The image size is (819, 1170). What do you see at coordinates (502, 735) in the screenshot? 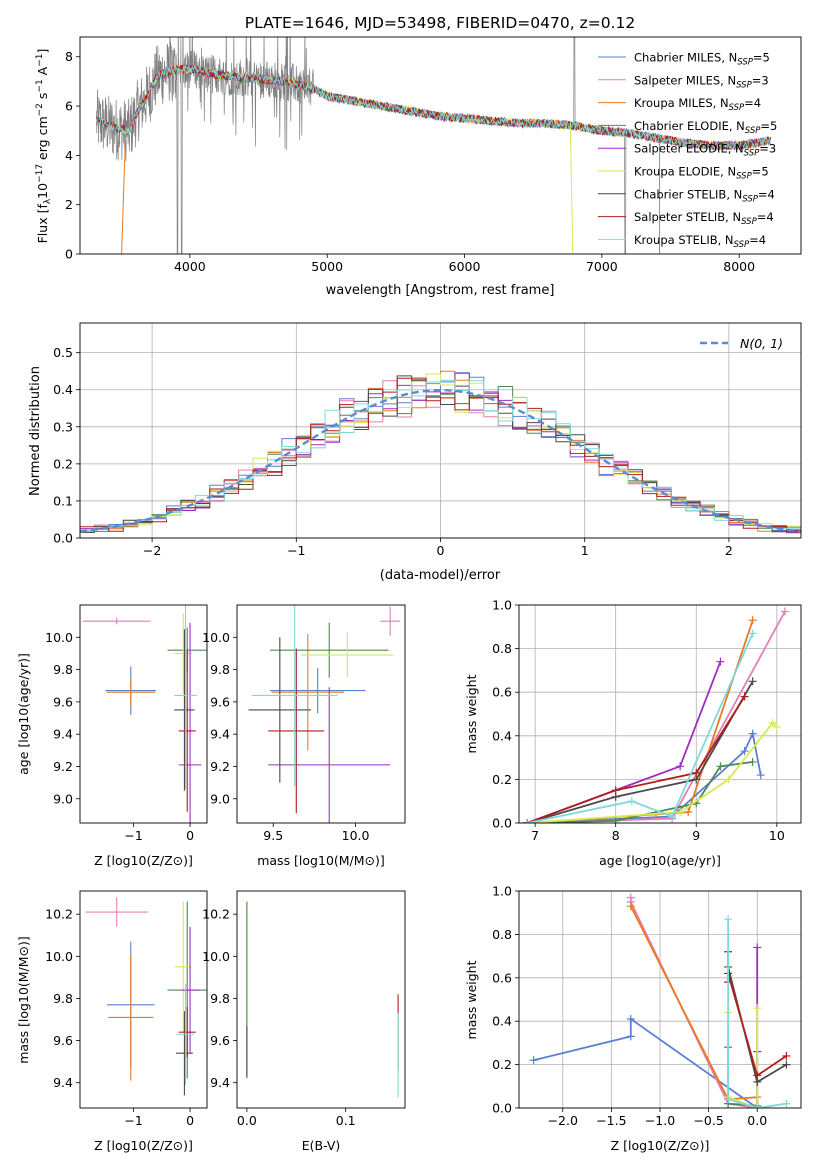
I see `massweight-vs-age-ytick-label: 0.4` at bounding box center [502, 735].